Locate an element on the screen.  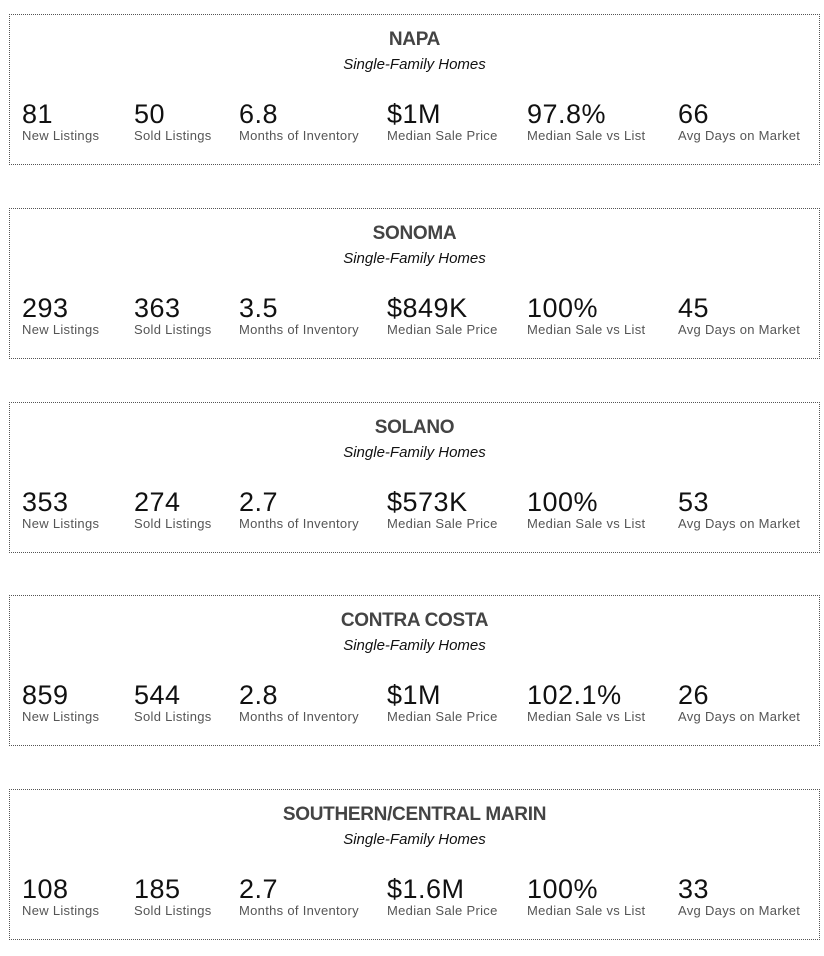
stat: 108 New Listings is located at coordinates (60, 896).